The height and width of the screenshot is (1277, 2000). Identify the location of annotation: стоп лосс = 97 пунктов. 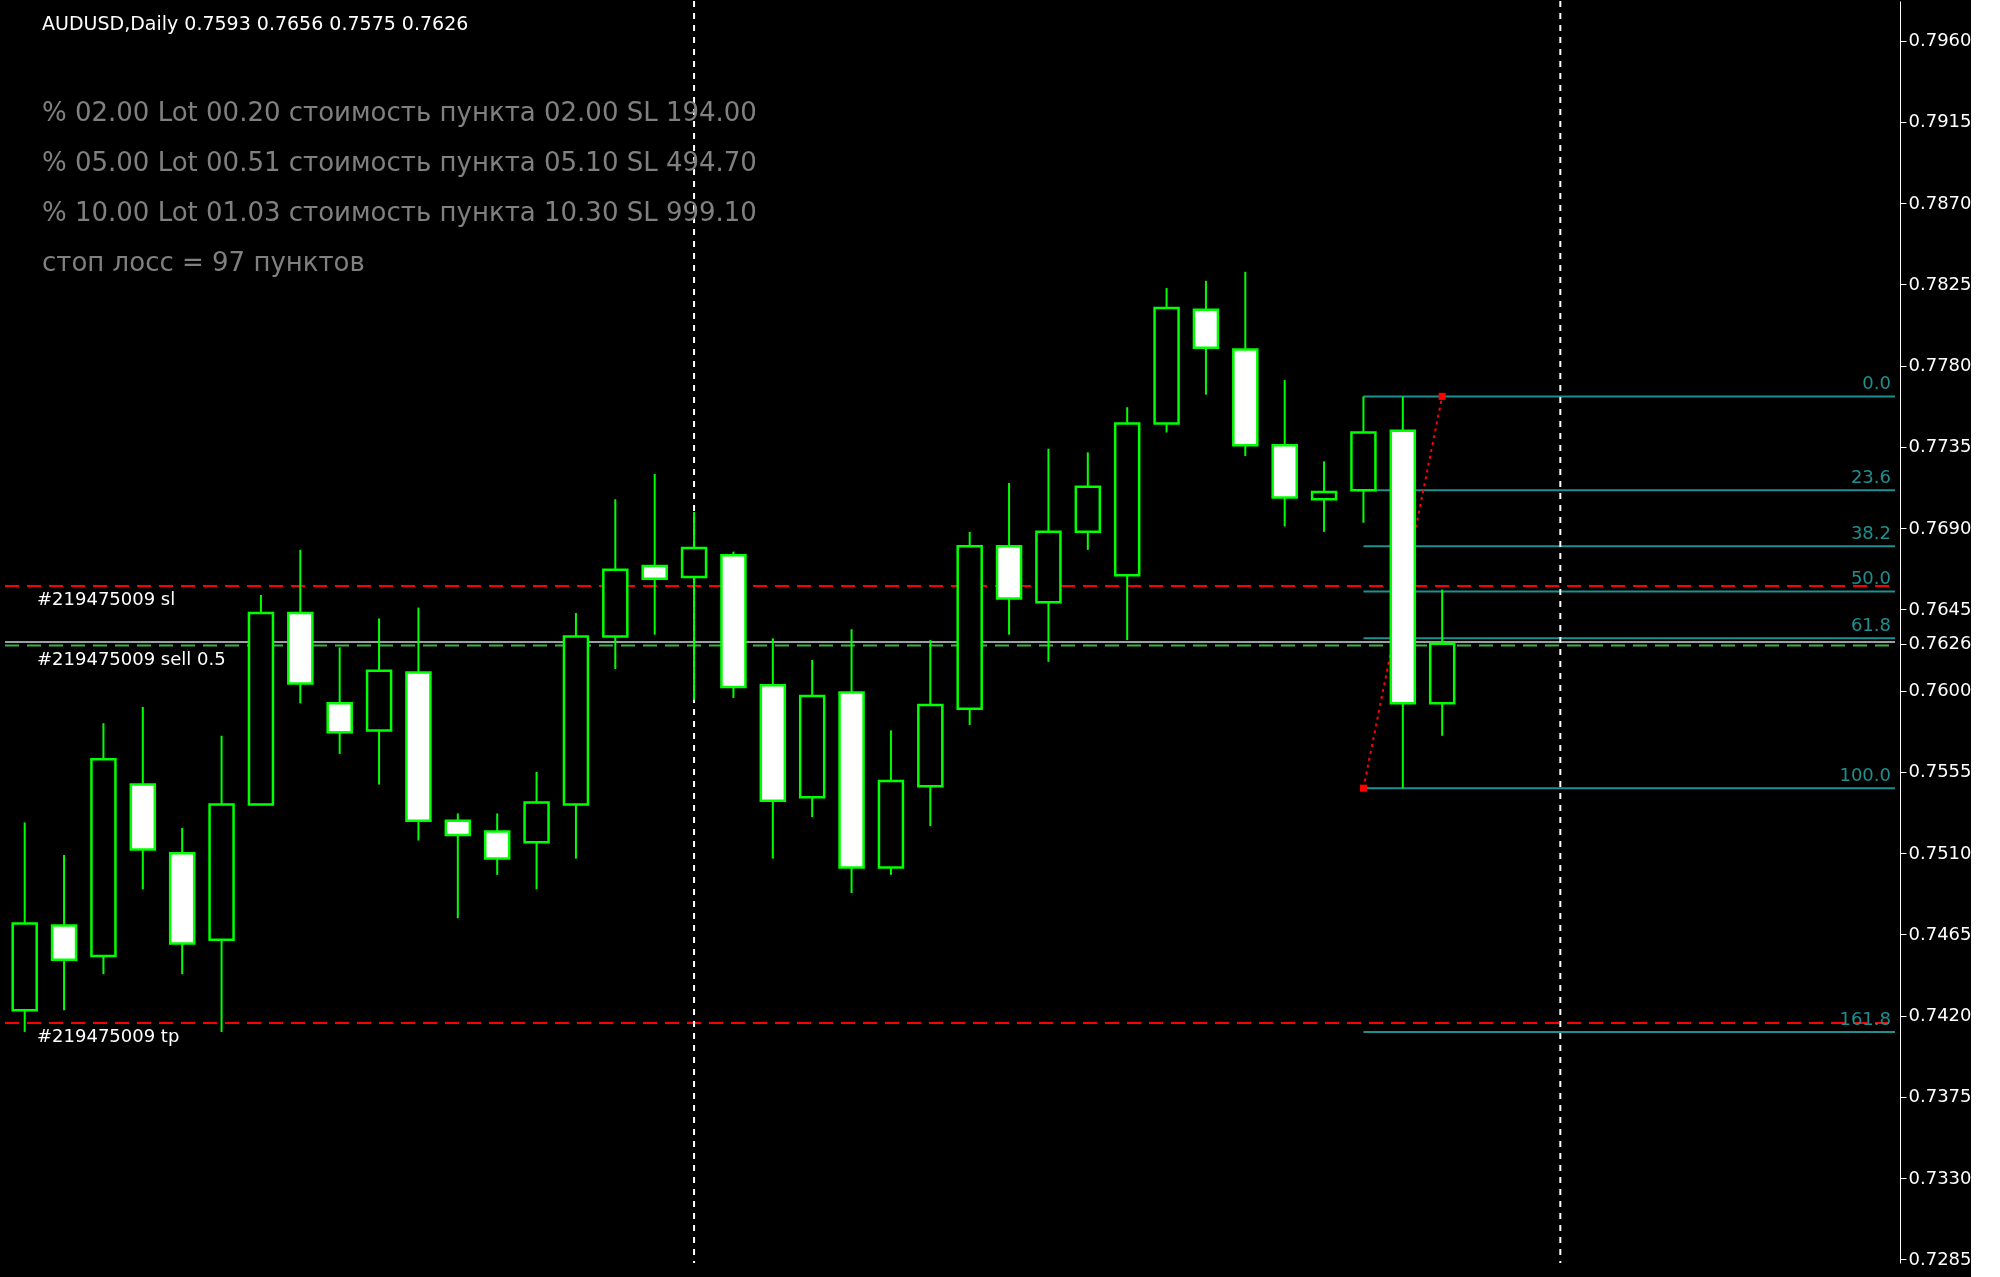
(203, 262).